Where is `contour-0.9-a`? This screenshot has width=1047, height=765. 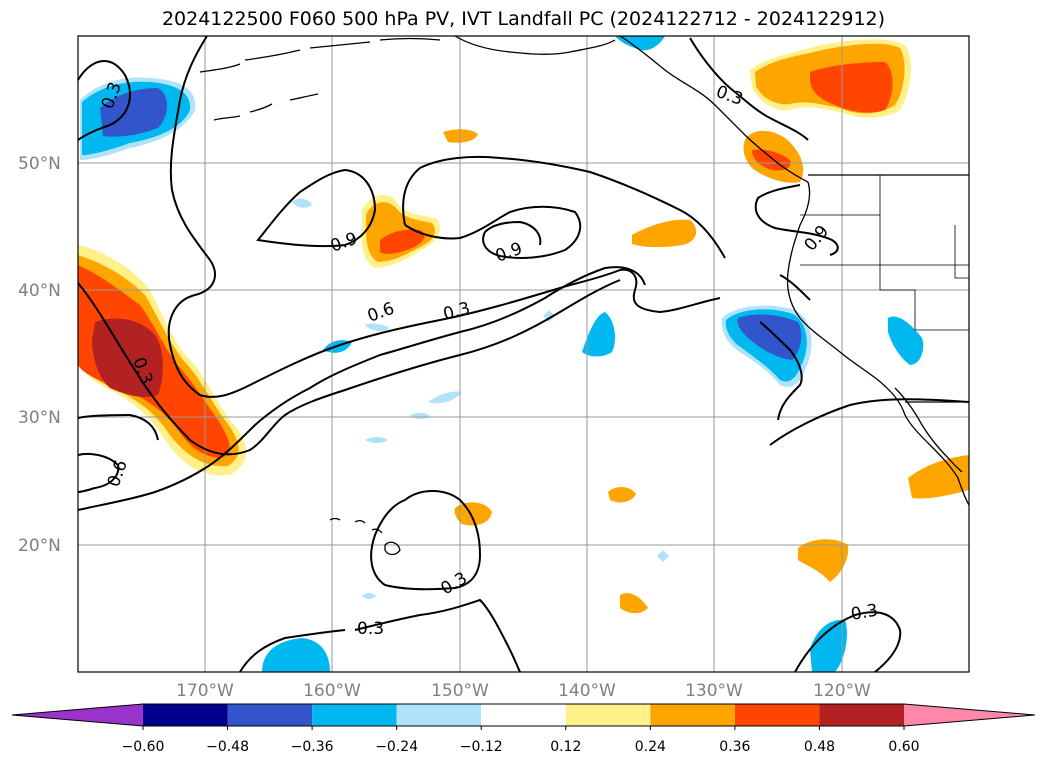
contour-0.9-a is located at coordinates (316, 208).